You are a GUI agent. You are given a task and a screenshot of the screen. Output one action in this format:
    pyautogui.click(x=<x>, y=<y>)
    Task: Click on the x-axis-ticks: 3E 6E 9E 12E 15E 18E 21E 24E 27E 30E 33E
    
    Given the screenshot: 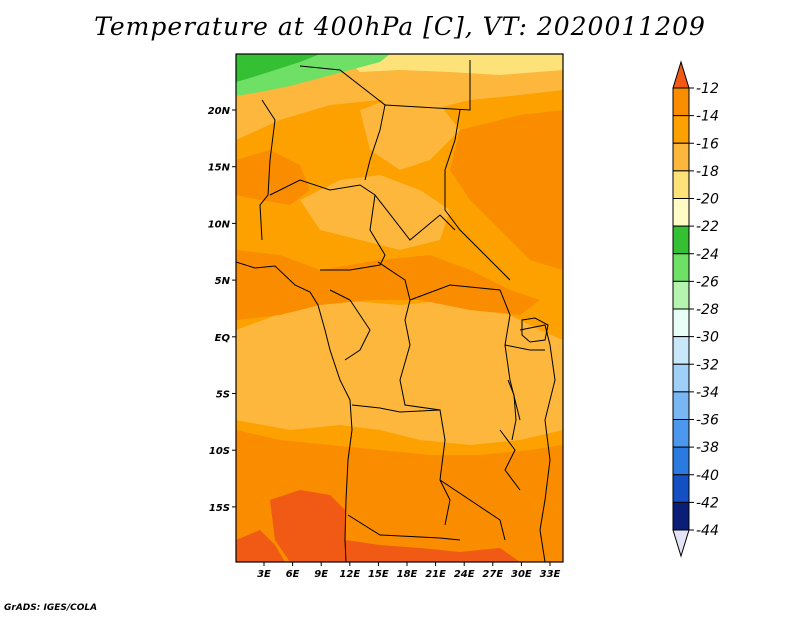 What is the action you would take?
    pyautogui.click(x=409, y=571)
    